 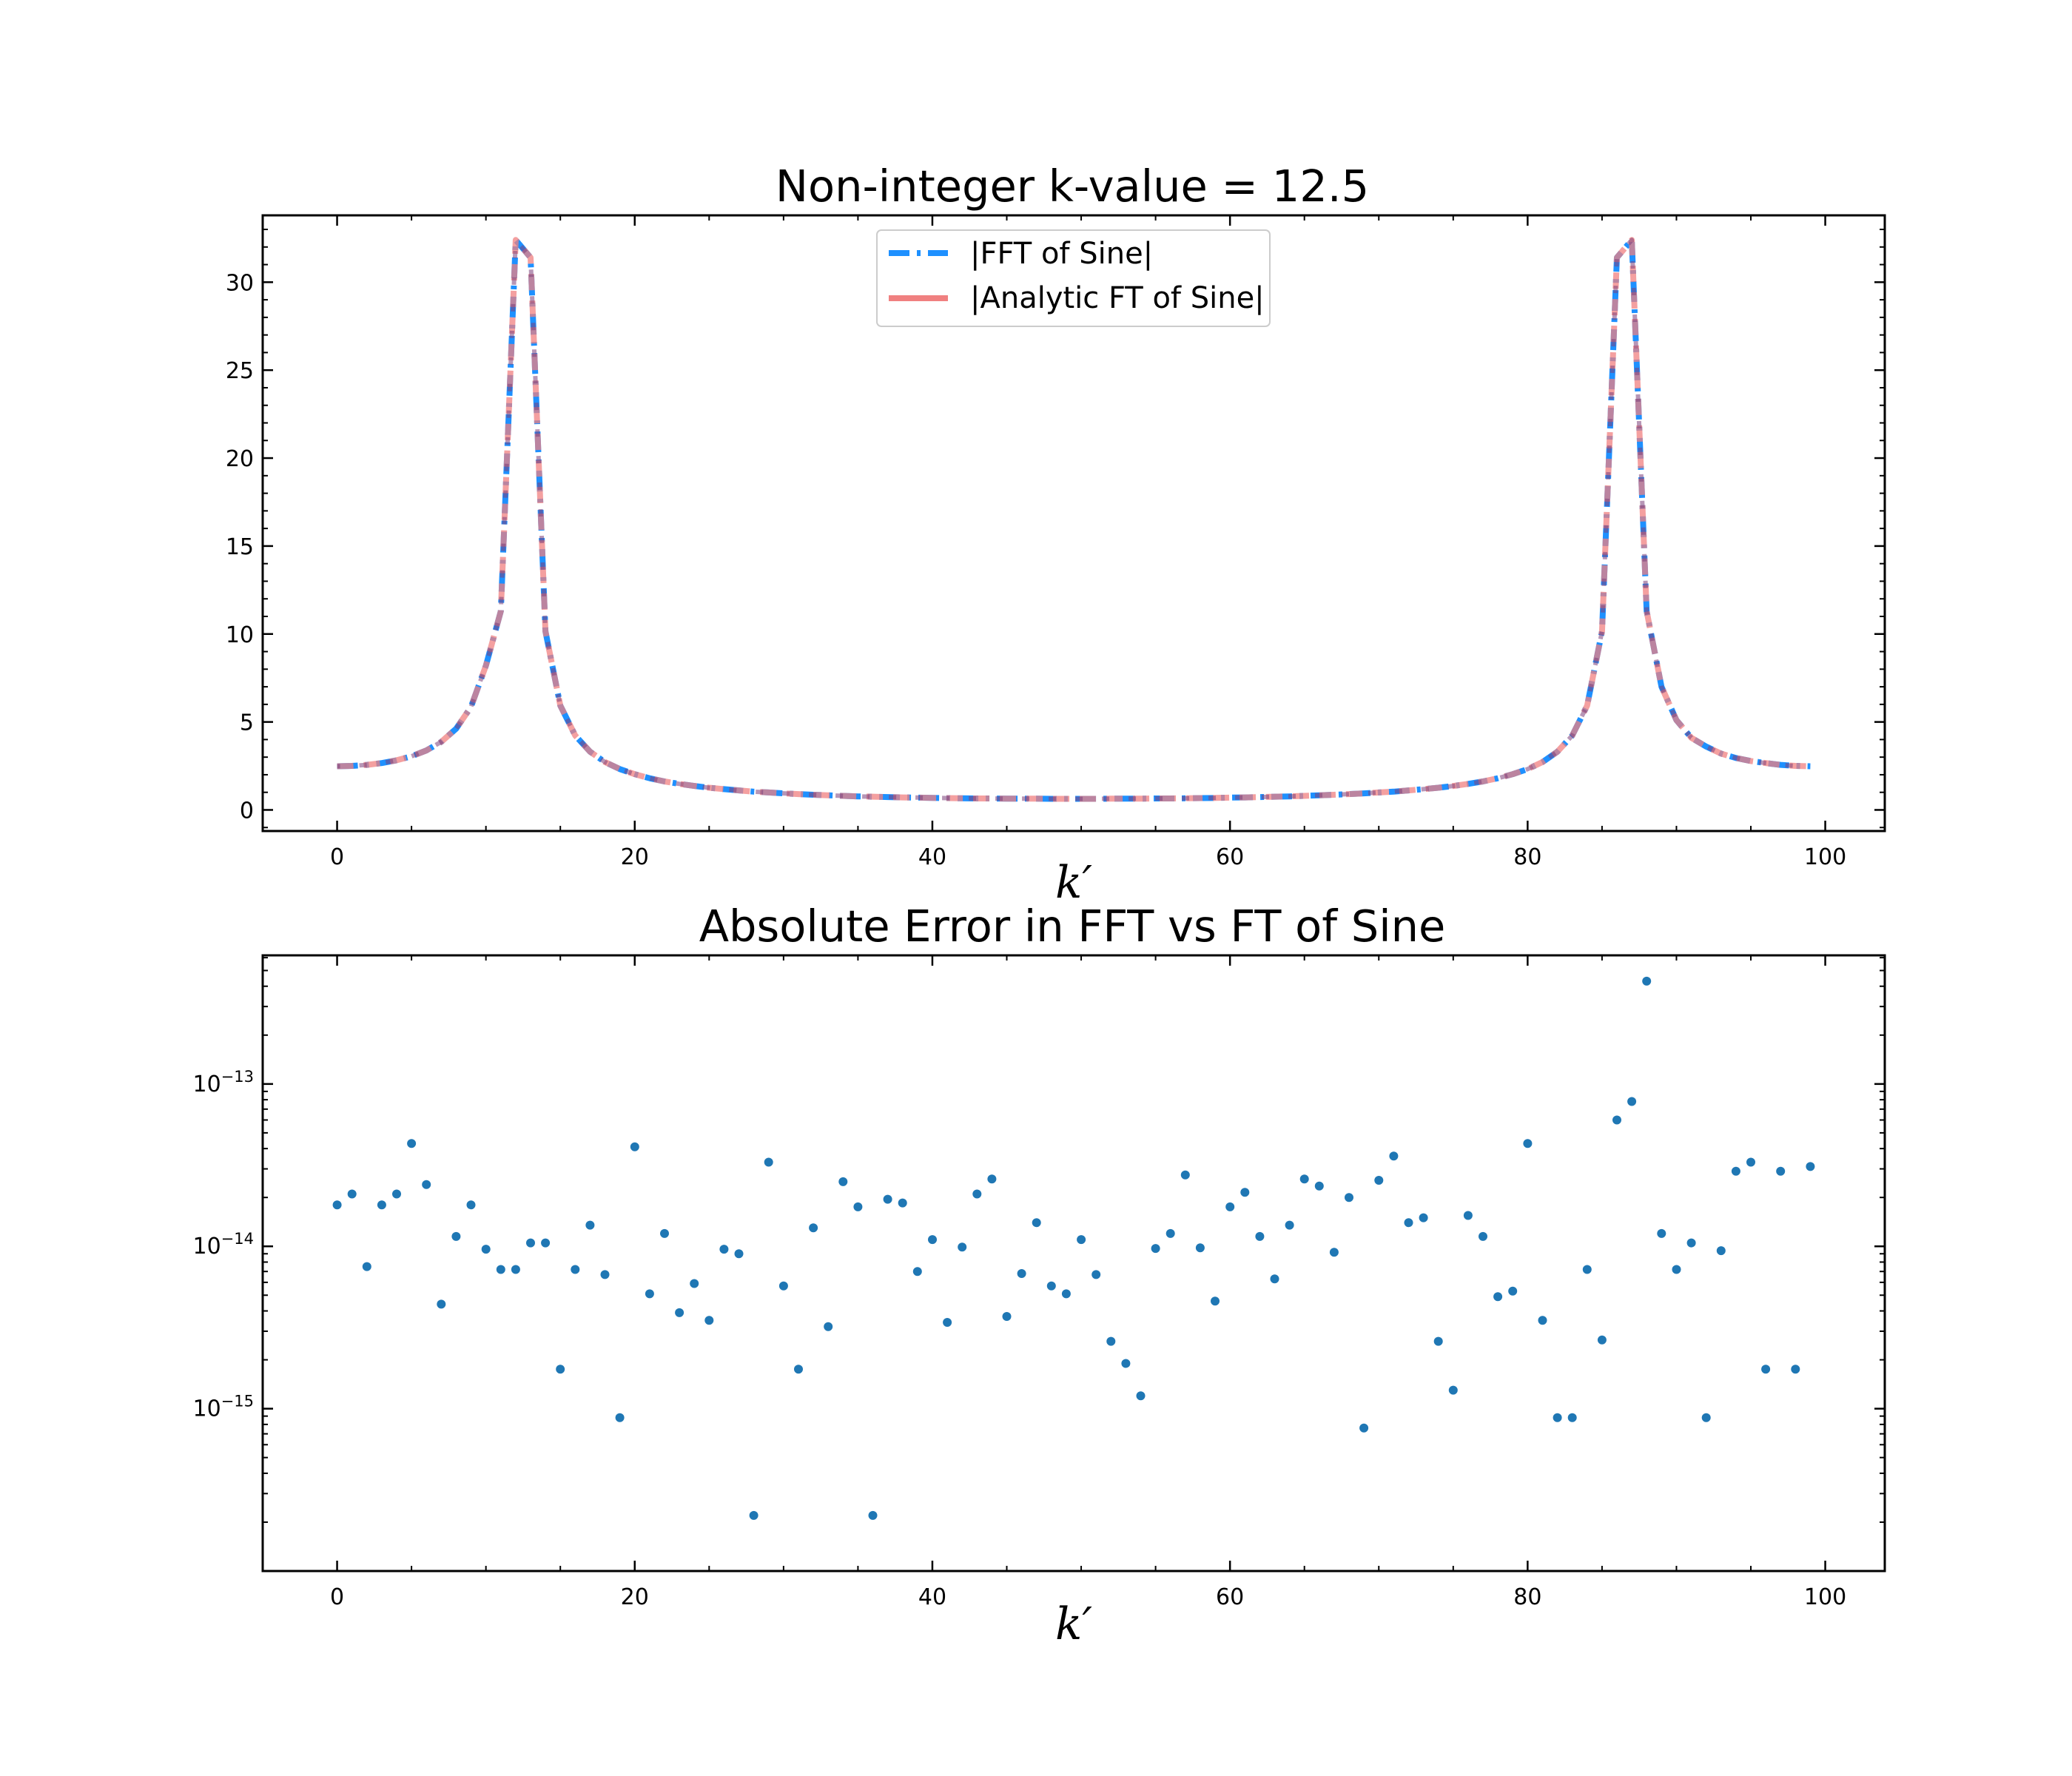 I want to click on x-tick-label: 80, so click(x=1527, y=1597).